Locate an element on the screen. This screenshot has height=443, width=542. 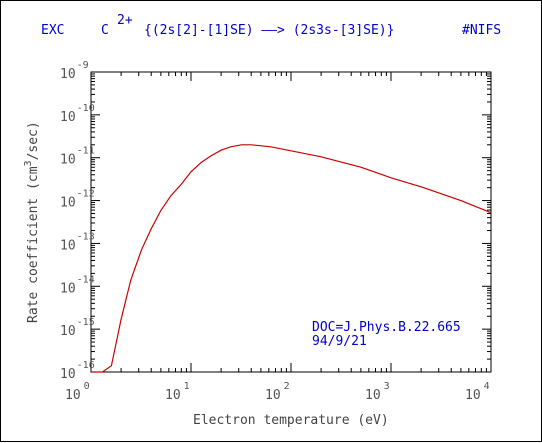
annotation-date: 94/9/21 is located at coordinates (339, 341).